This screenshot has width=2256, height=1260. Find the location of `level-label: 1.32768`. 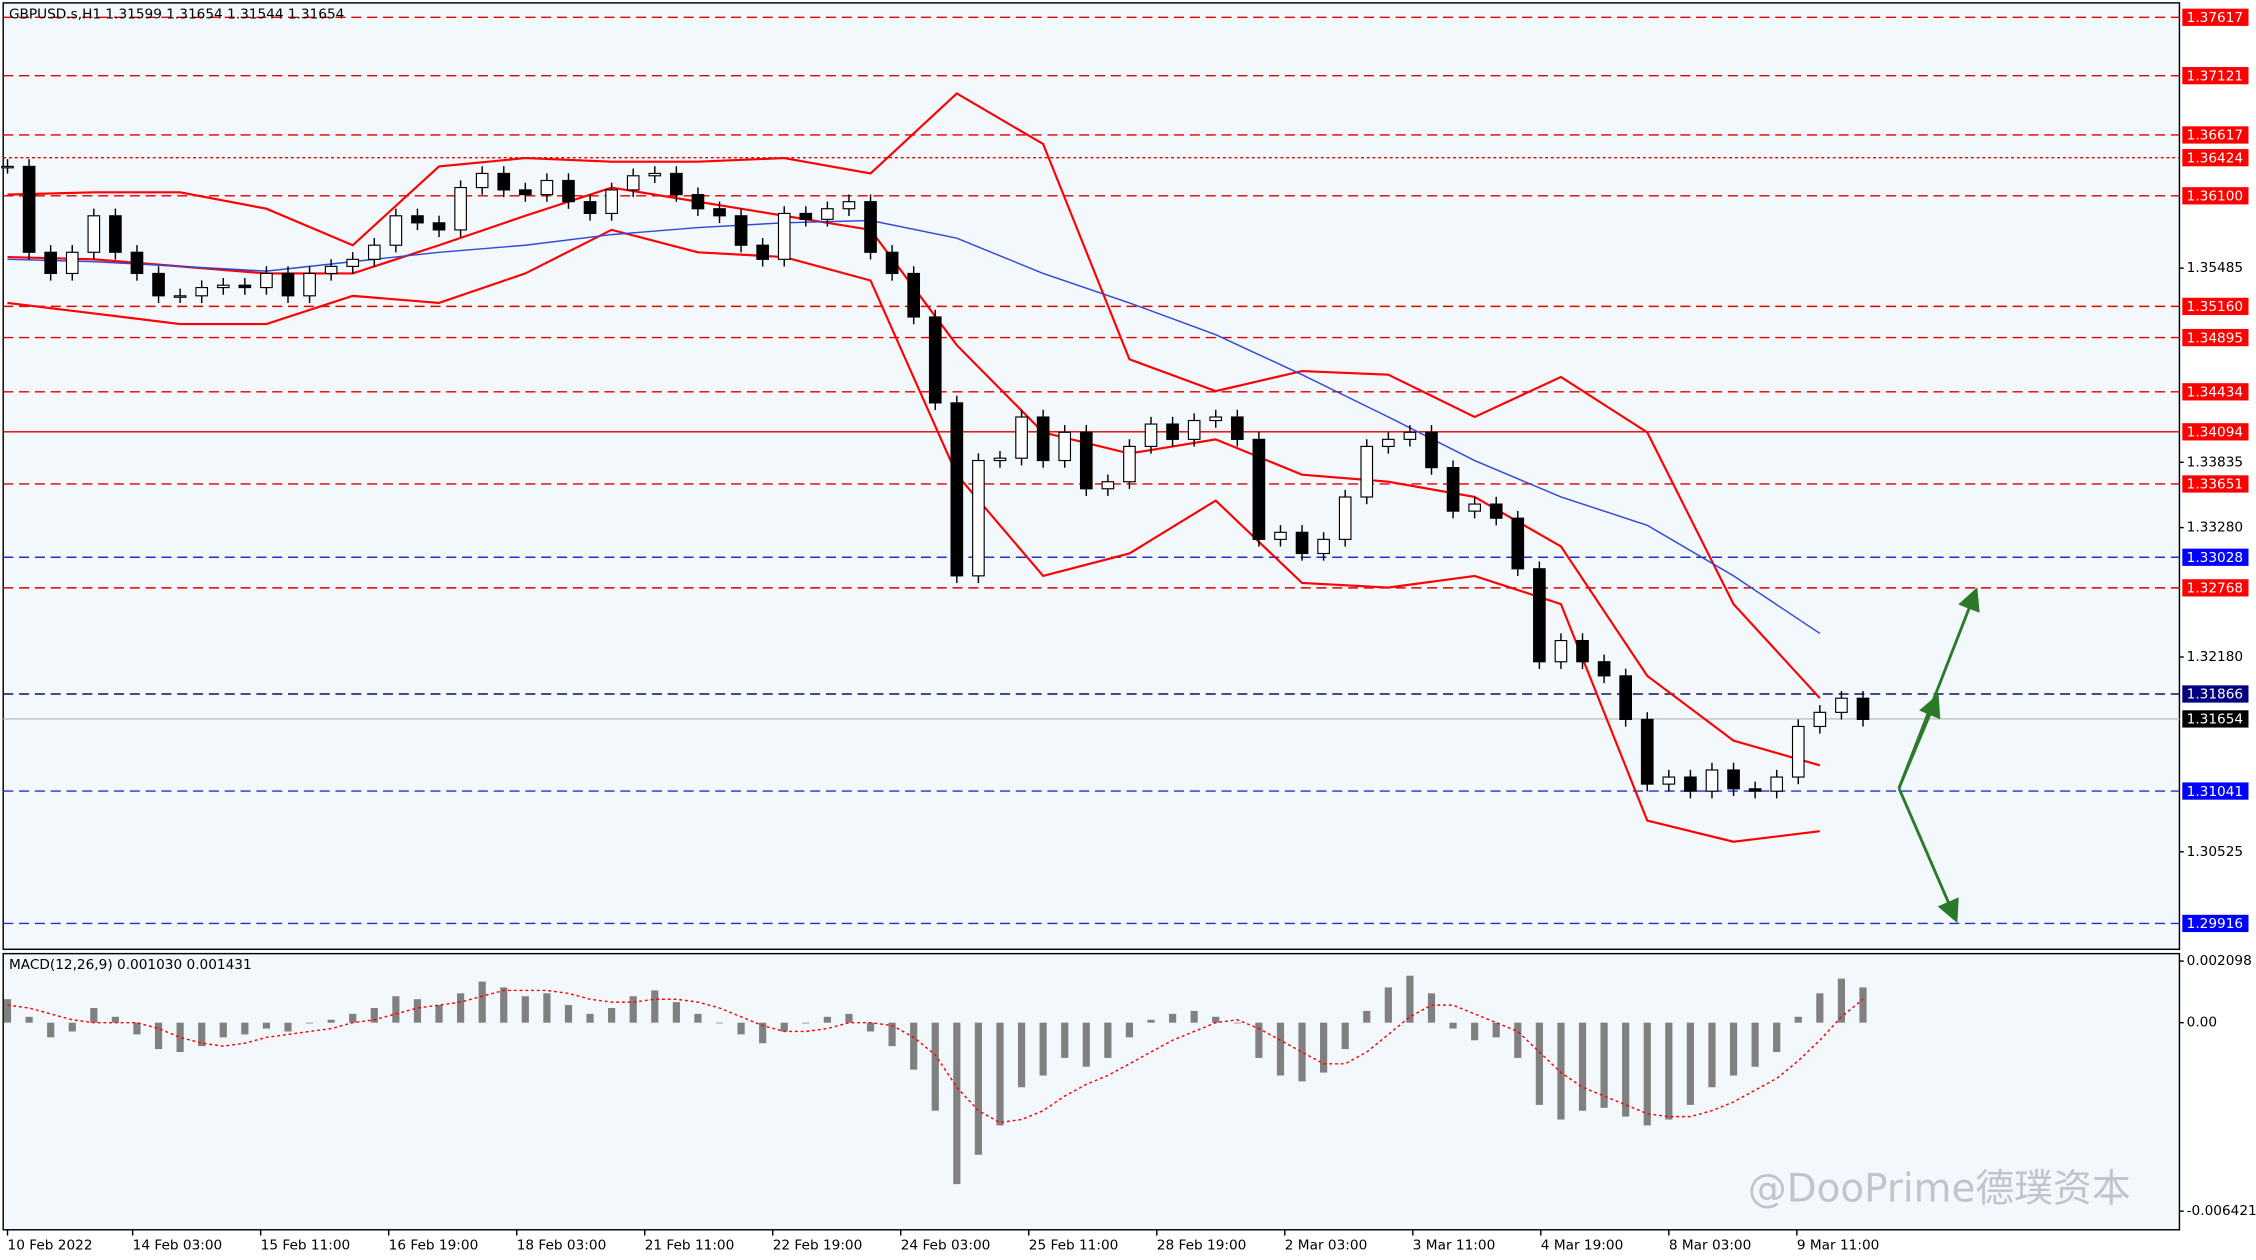

level-label: 1.32768 is located at coordinates (2215, 588).